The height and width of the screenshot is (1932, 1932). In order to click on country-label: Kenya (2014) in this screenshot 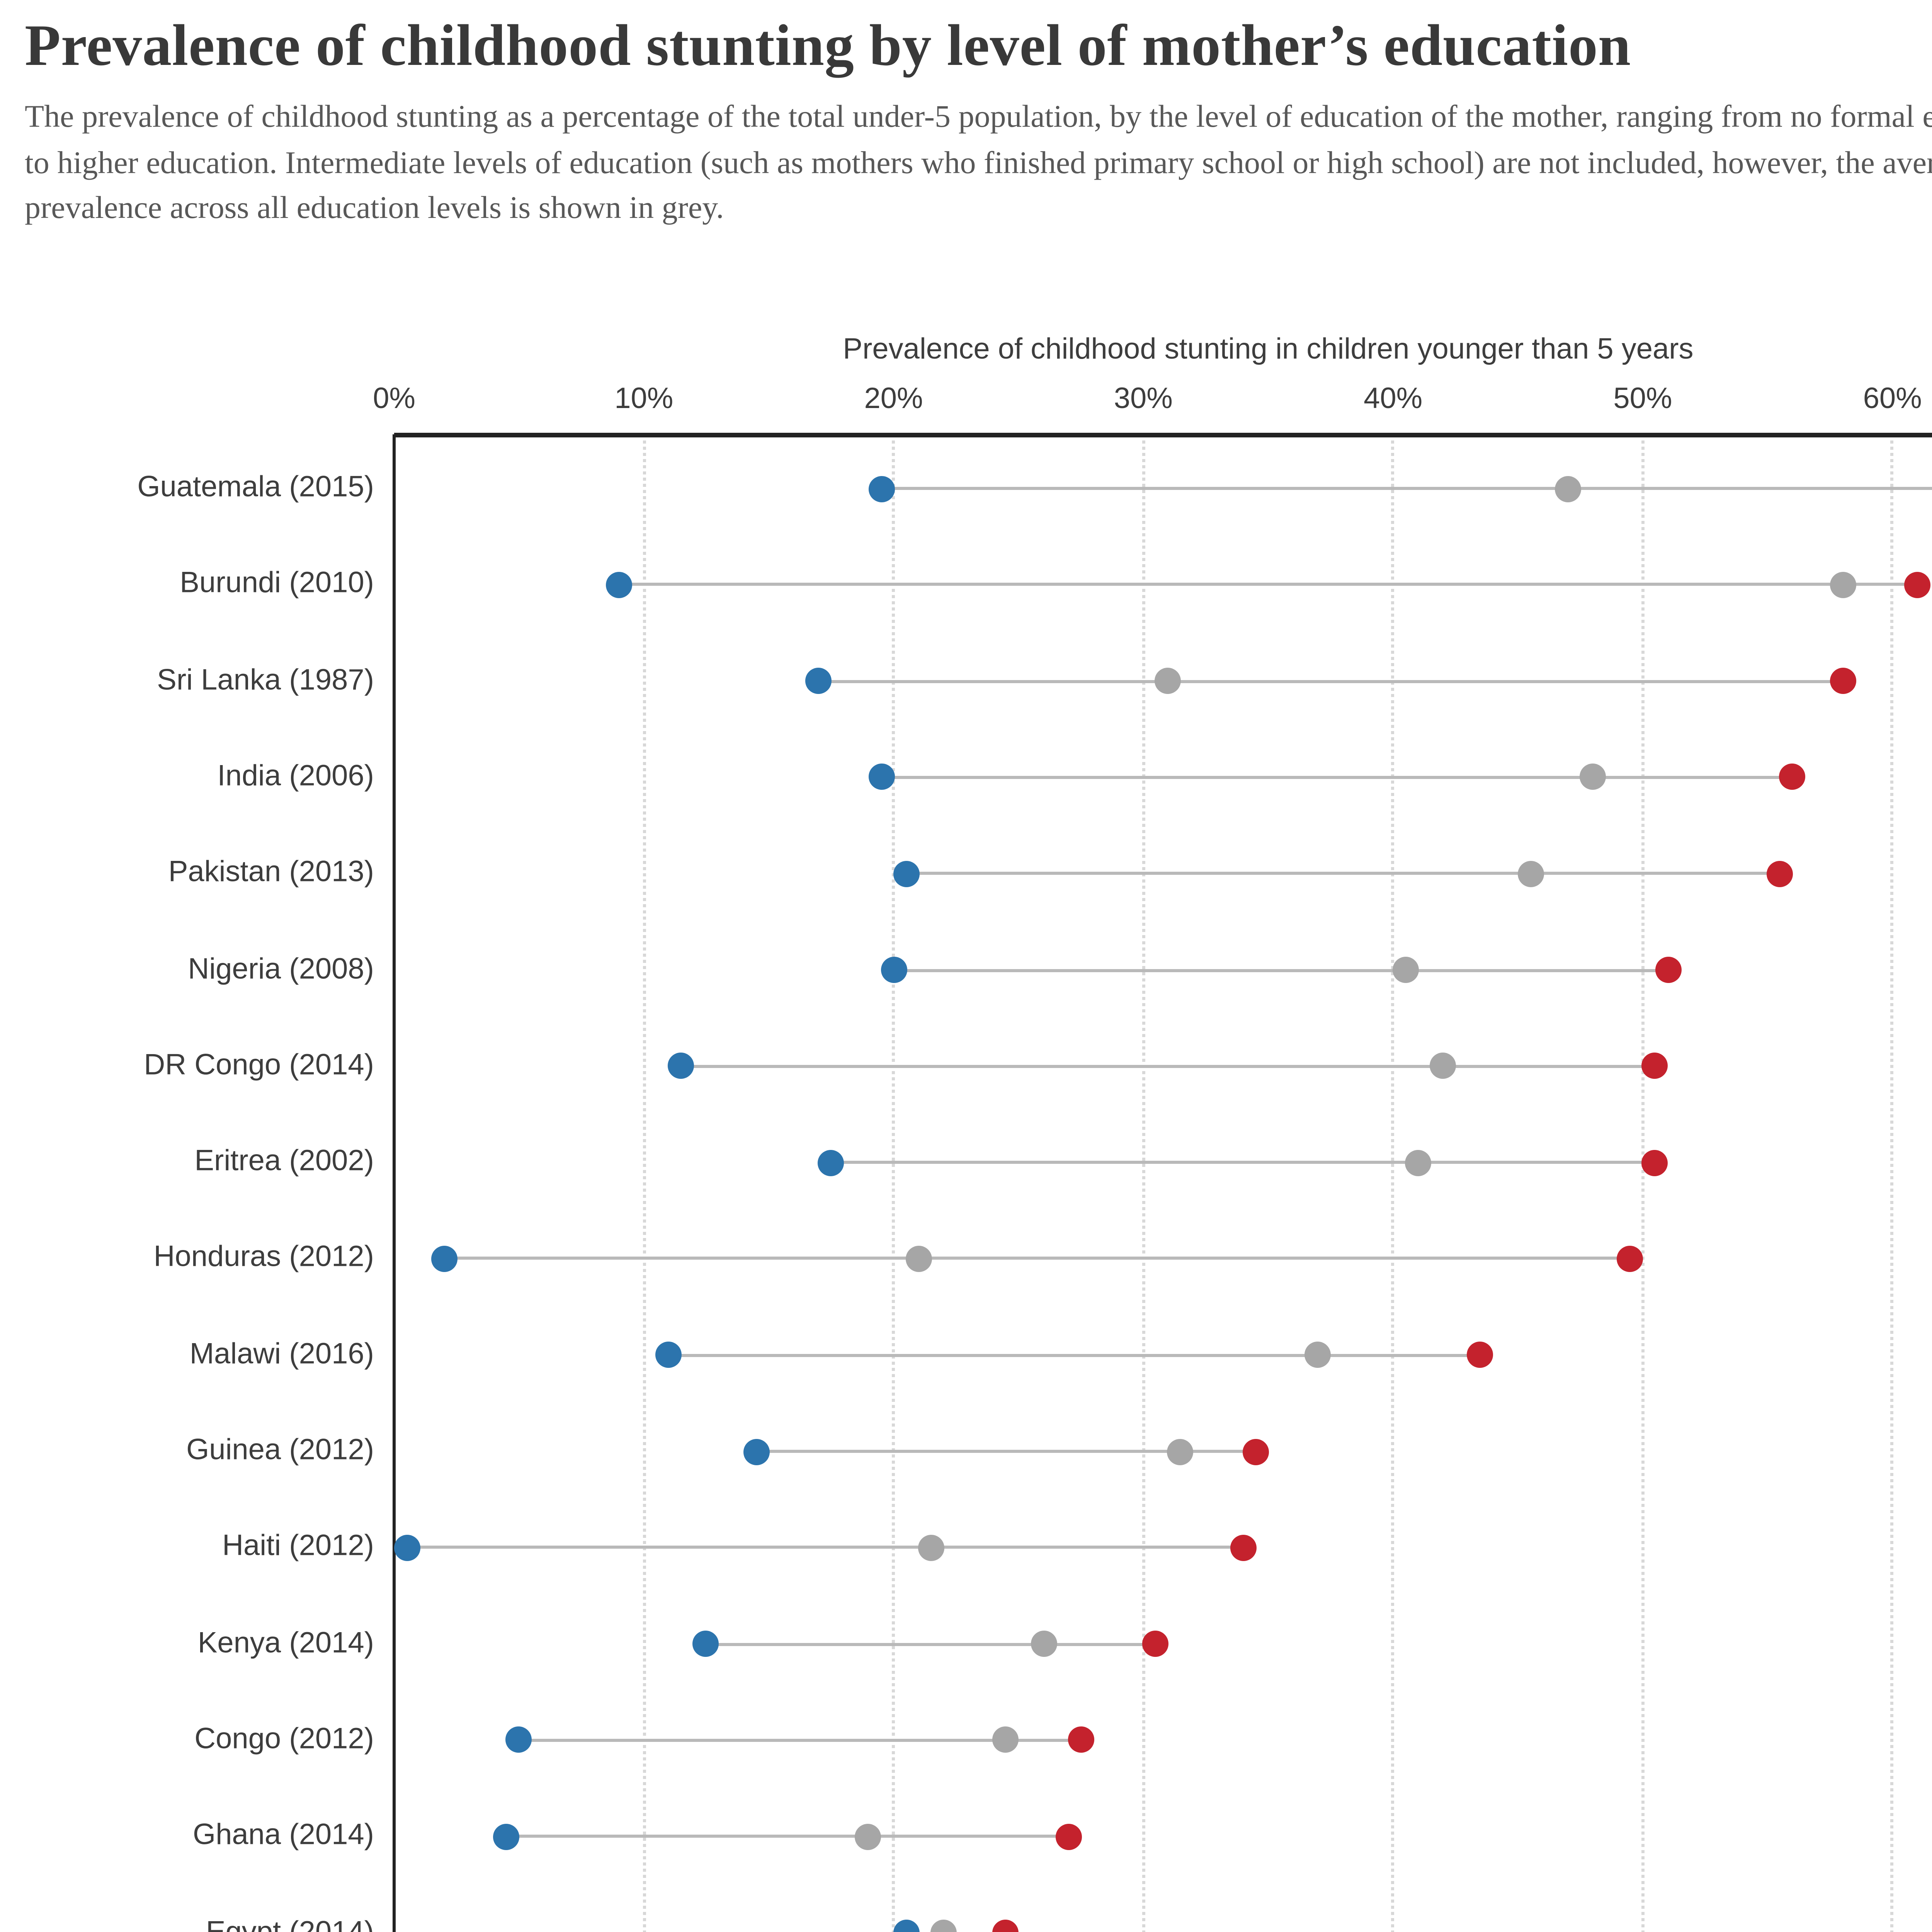, I will do `click(285, 1643)`.